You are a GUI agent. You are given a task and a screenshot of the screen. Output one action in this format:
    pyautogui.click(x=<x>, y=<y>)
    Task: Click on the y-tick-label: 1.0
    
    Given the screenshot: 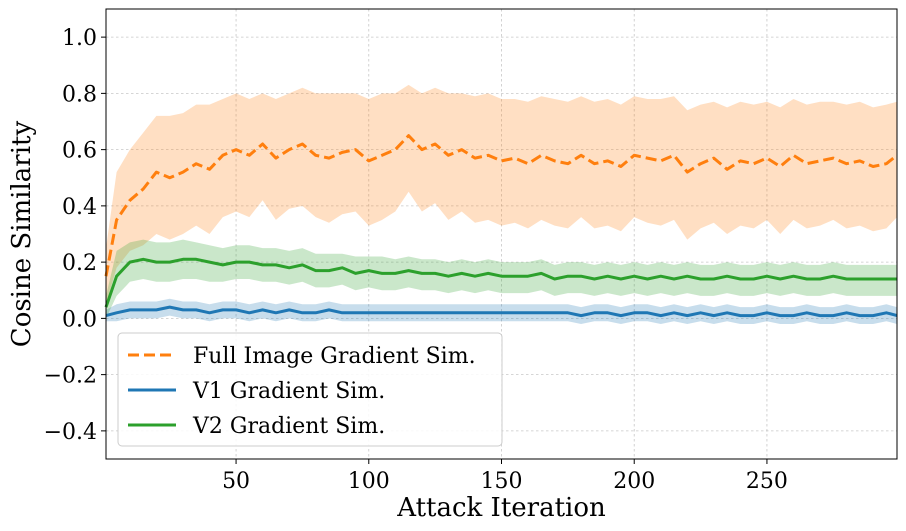 What is the action you would take?
    pyautogui.click(x=79, y=38)
    